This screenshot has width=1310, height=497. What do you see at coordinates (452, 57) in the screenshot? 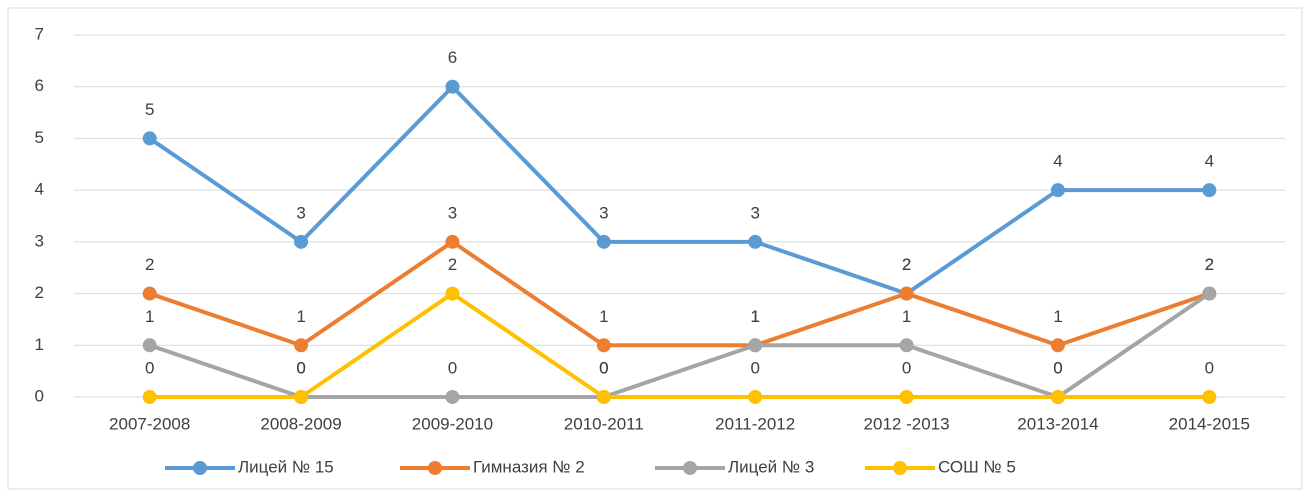
I see `data-label: 6` at bounding box center [452, 57].